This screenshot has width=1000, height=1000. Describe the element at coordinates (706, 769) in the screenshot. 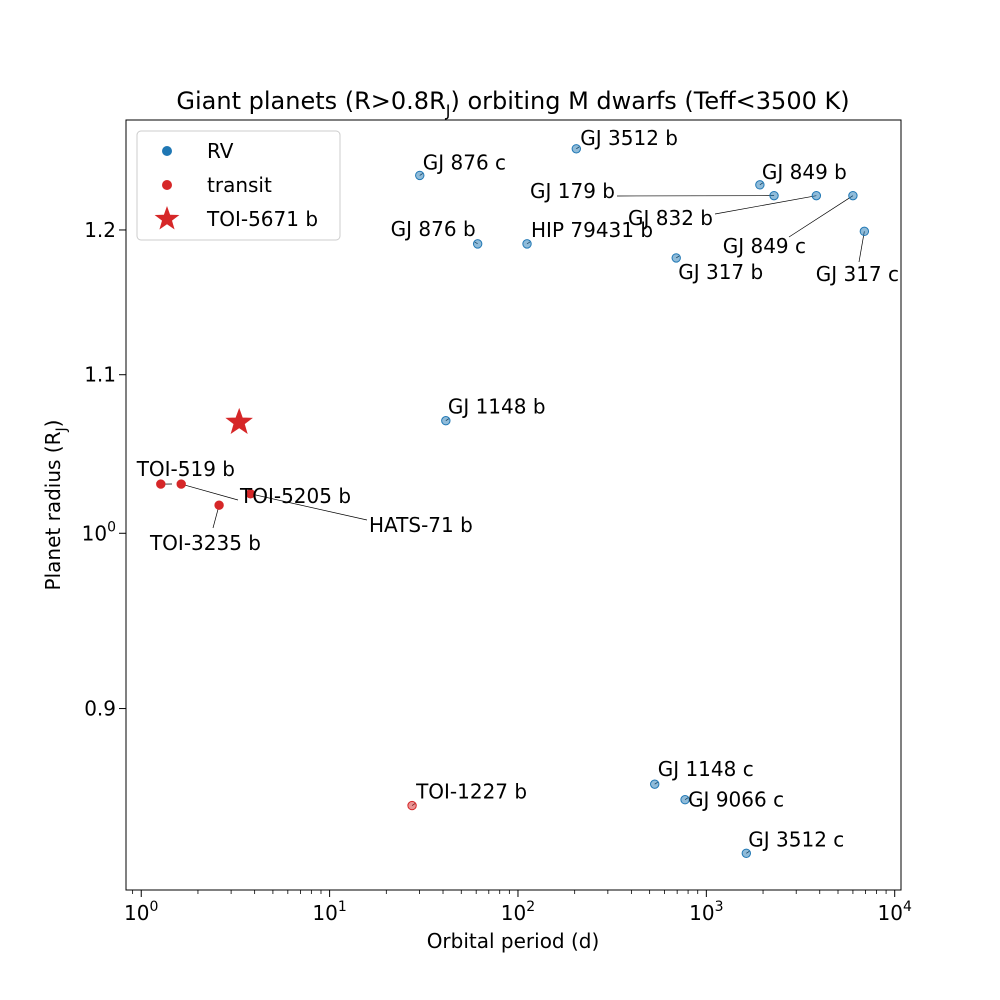

I see `label-gj-1148-c: GJ 1148 c` at that location.